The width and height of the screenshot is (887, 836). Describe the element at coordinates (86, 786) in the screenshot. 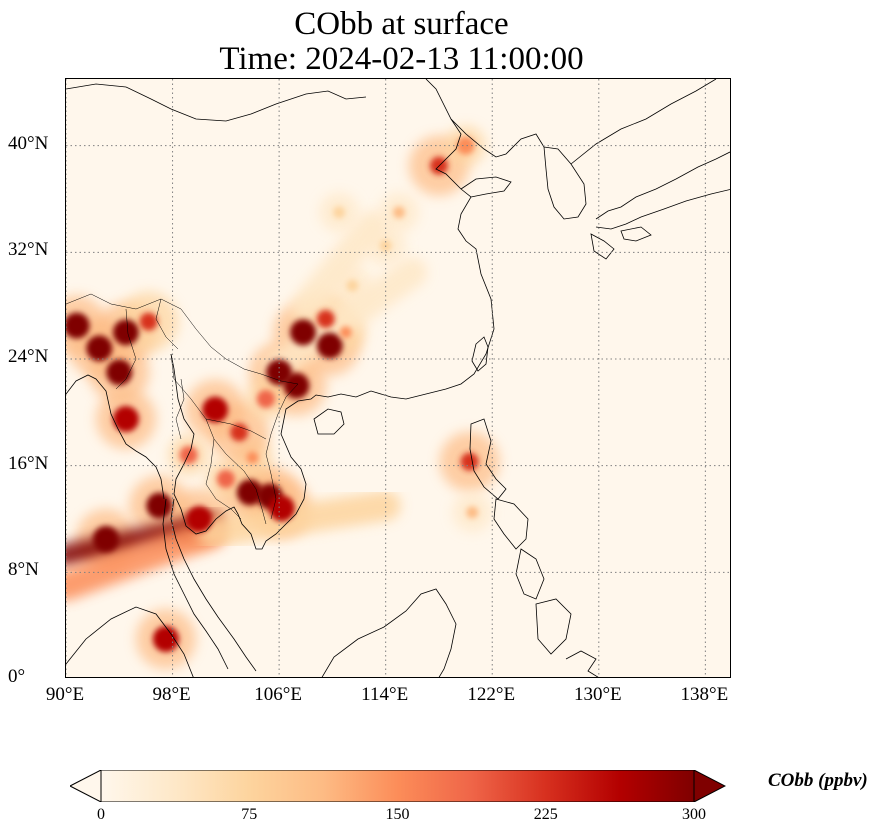

I see `colorbar-extend-low` at that location.